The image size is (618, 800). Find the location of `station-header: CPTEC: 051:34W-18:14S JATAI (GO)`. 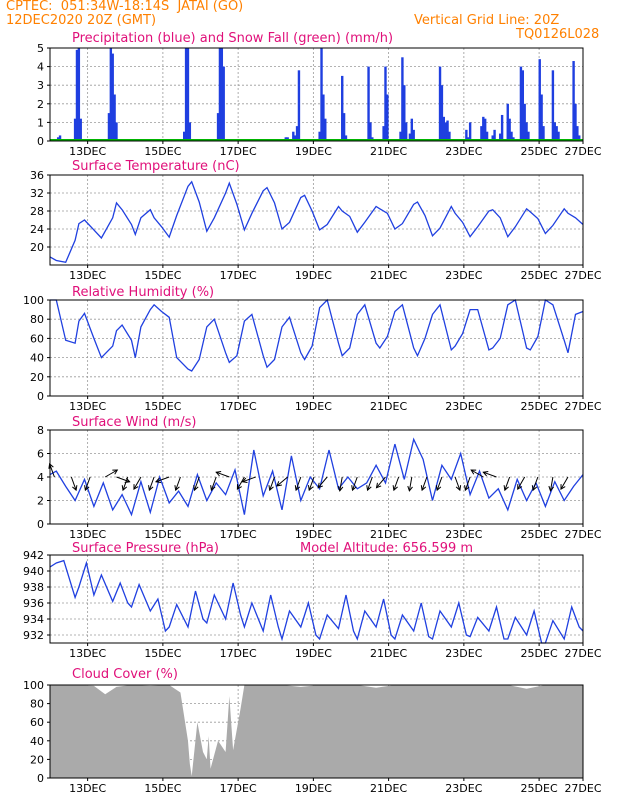

station-header: CPTEC: 051:34W-18:14S JATAI (GO) is located at coordinates (125, 7).